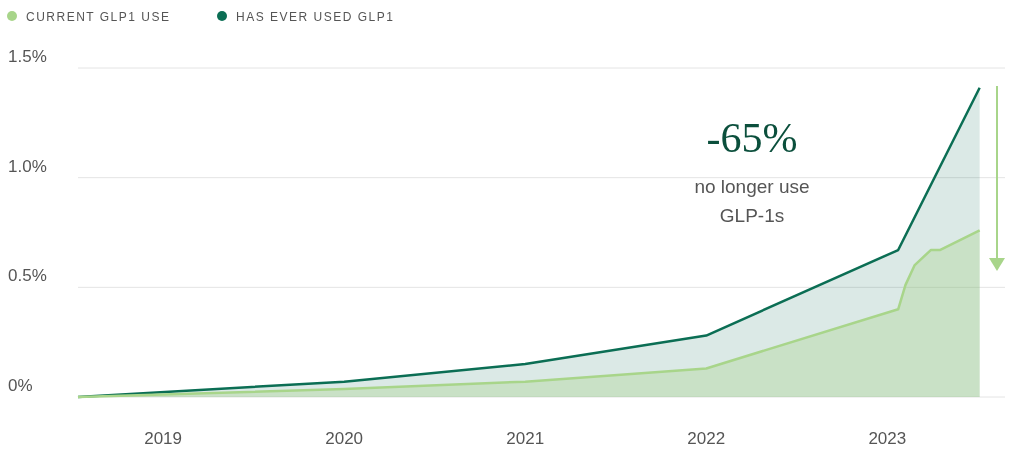  Describe the element at coordinates (706, 438) in the screenshot. I see `x-tick-label: 2022` at that location.